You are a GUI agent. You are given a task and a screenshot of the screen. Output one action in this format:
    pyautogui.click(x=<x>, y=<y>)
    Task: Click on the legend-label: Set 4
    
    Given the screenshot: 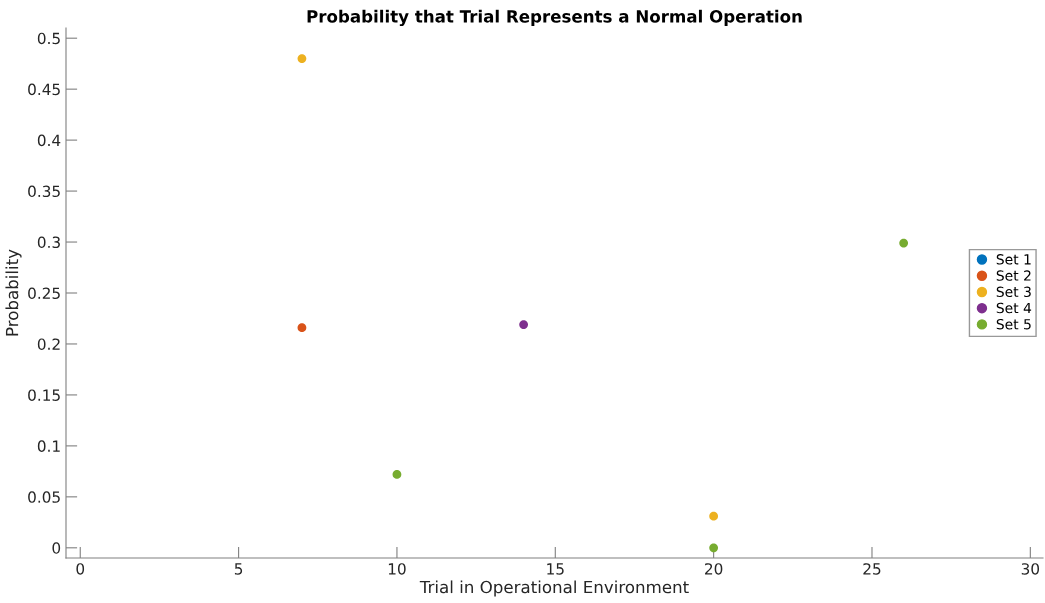 What is the action you would take?
    pyautogui.click(x=1014, y=308)
    